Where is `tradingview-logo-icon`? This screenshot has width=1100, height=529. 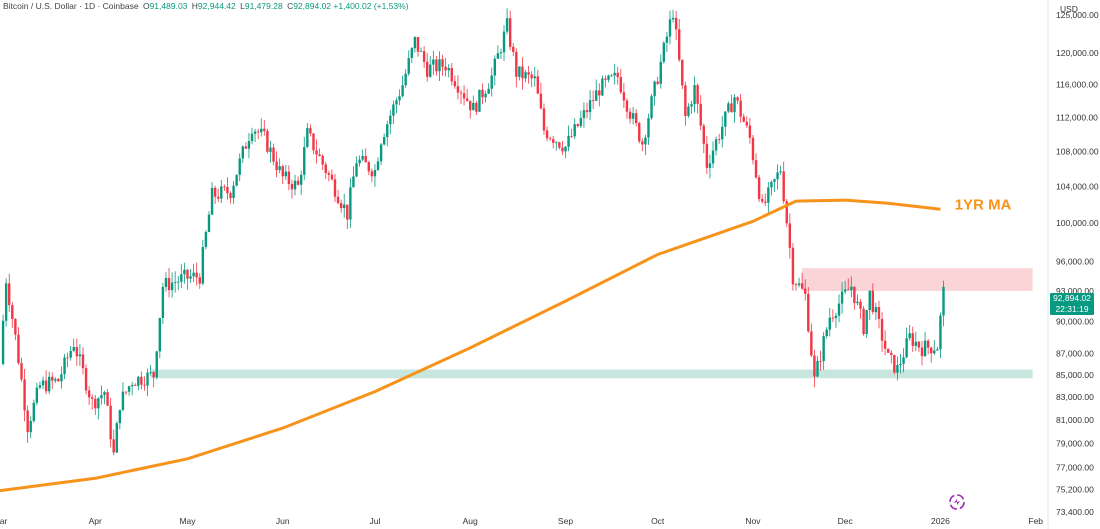
tradingview-logo-icon is located at coordinates (957, 502).